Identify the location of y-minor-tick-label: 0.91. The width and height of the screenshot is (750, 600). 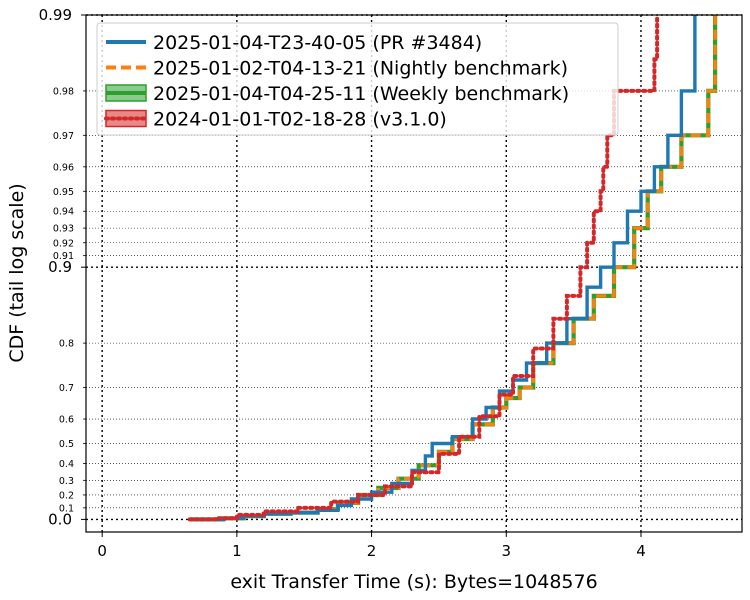
(63, 256).